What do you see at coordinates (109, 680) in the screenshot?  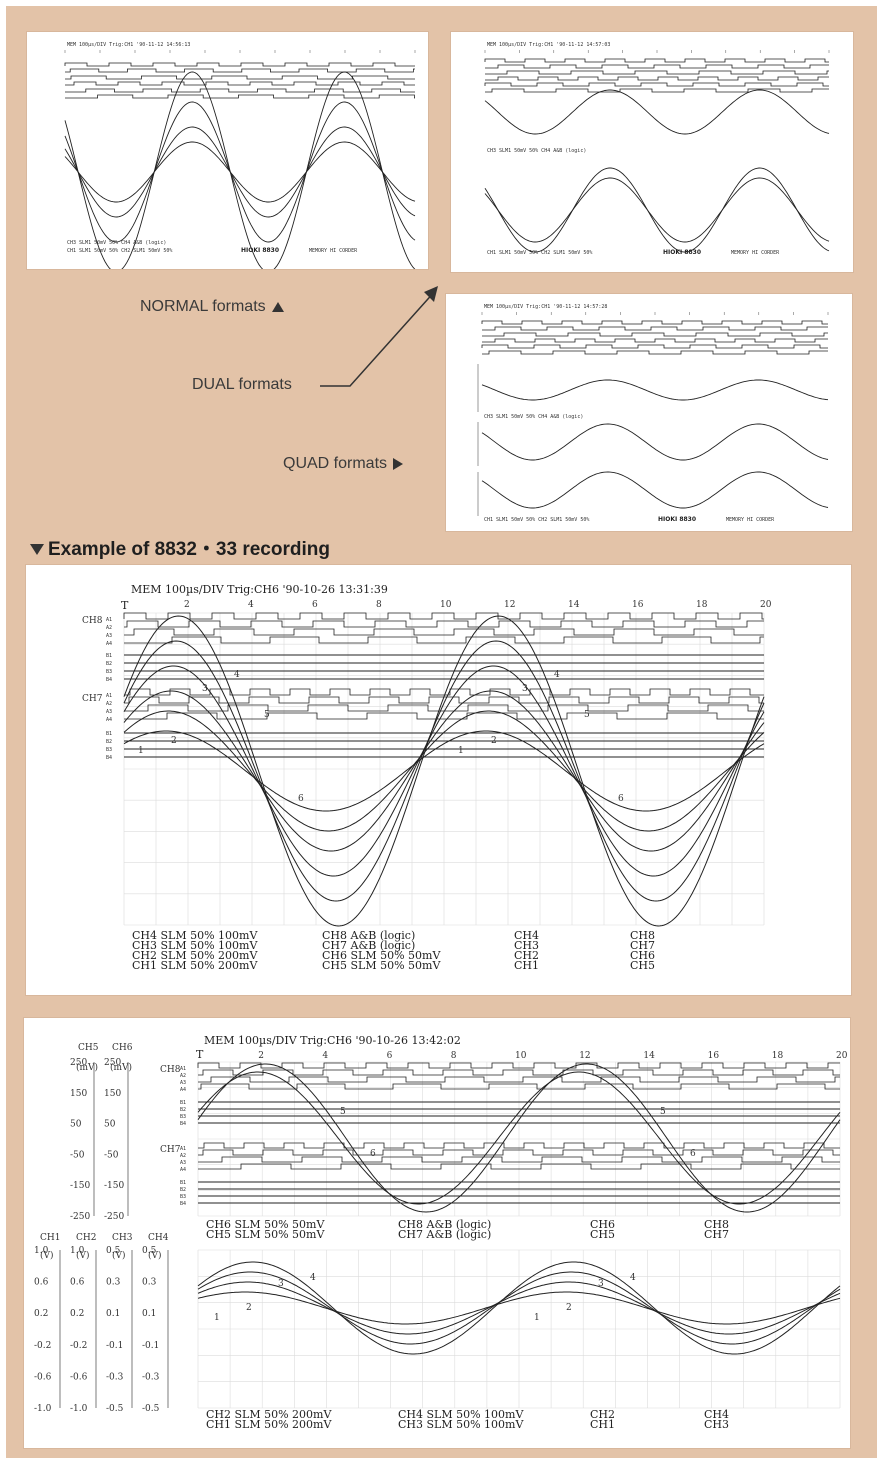 I see `logic-row-label: B4` at bounding box center [109, 680].